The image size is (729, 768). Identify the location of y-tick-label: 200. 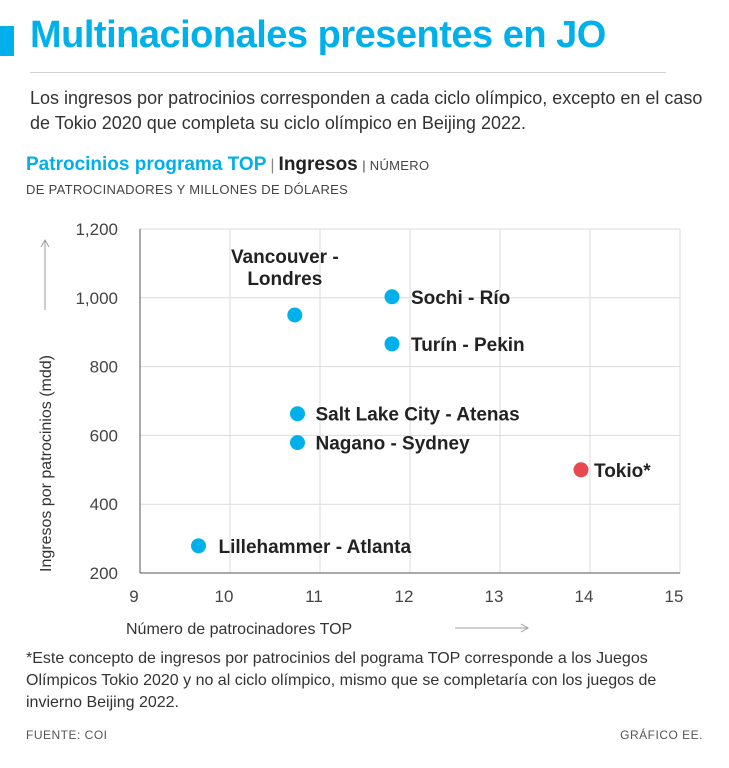
(104, 573).